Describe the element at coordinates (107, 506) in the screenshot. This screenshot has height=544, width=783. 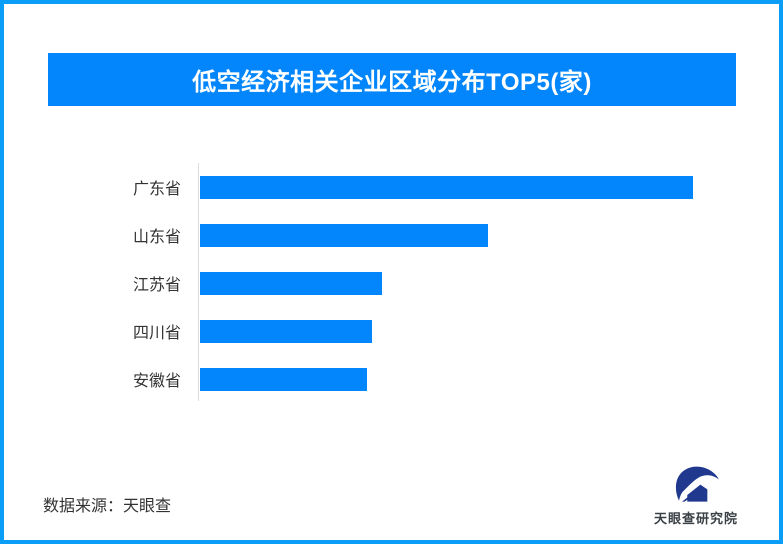
I see `data-source-text: 数据来源：天眼查` at that location.